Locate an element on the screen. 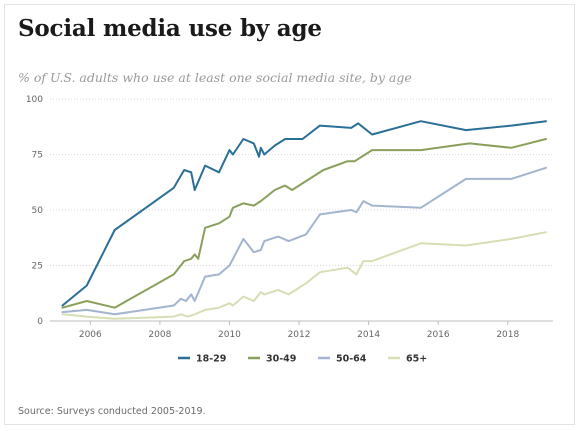  legend-label: 30-49 is located at coordinates (281, 359).